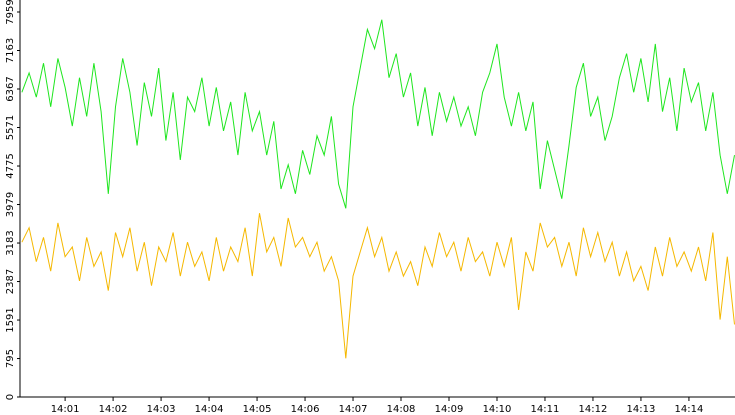 The height and width of the screenshot is (415, 735). I want to click on x-tick-label: 14:14, so click(689, 409).